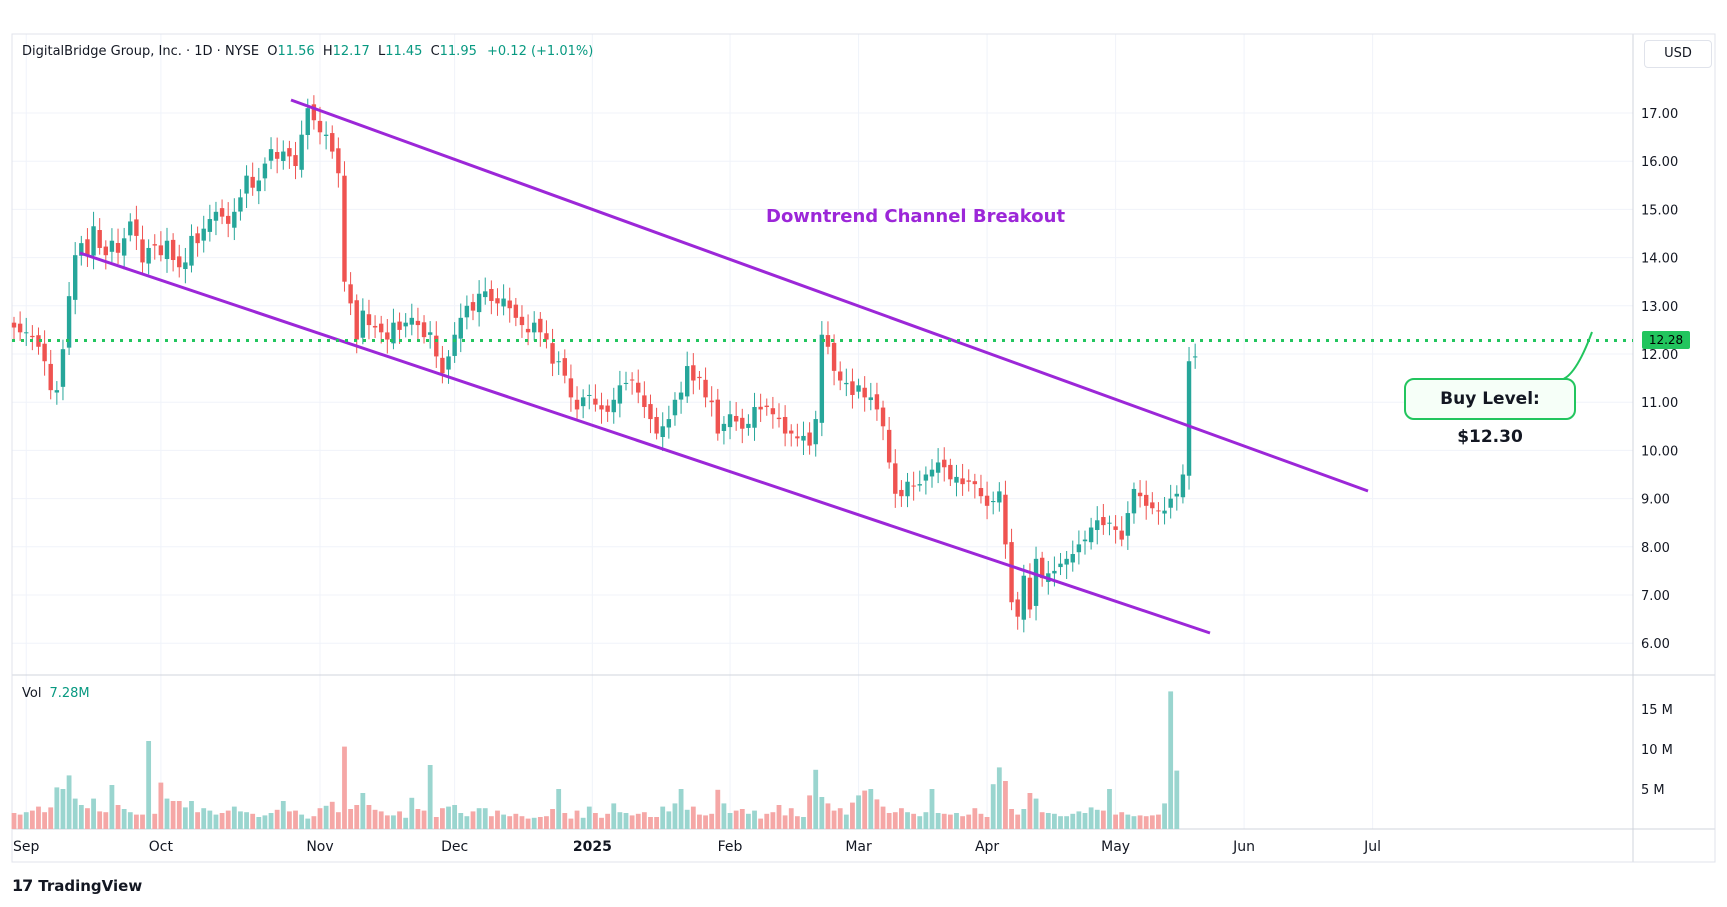  I want to click on price-tick-label: 7.00, so click(1655, 596).